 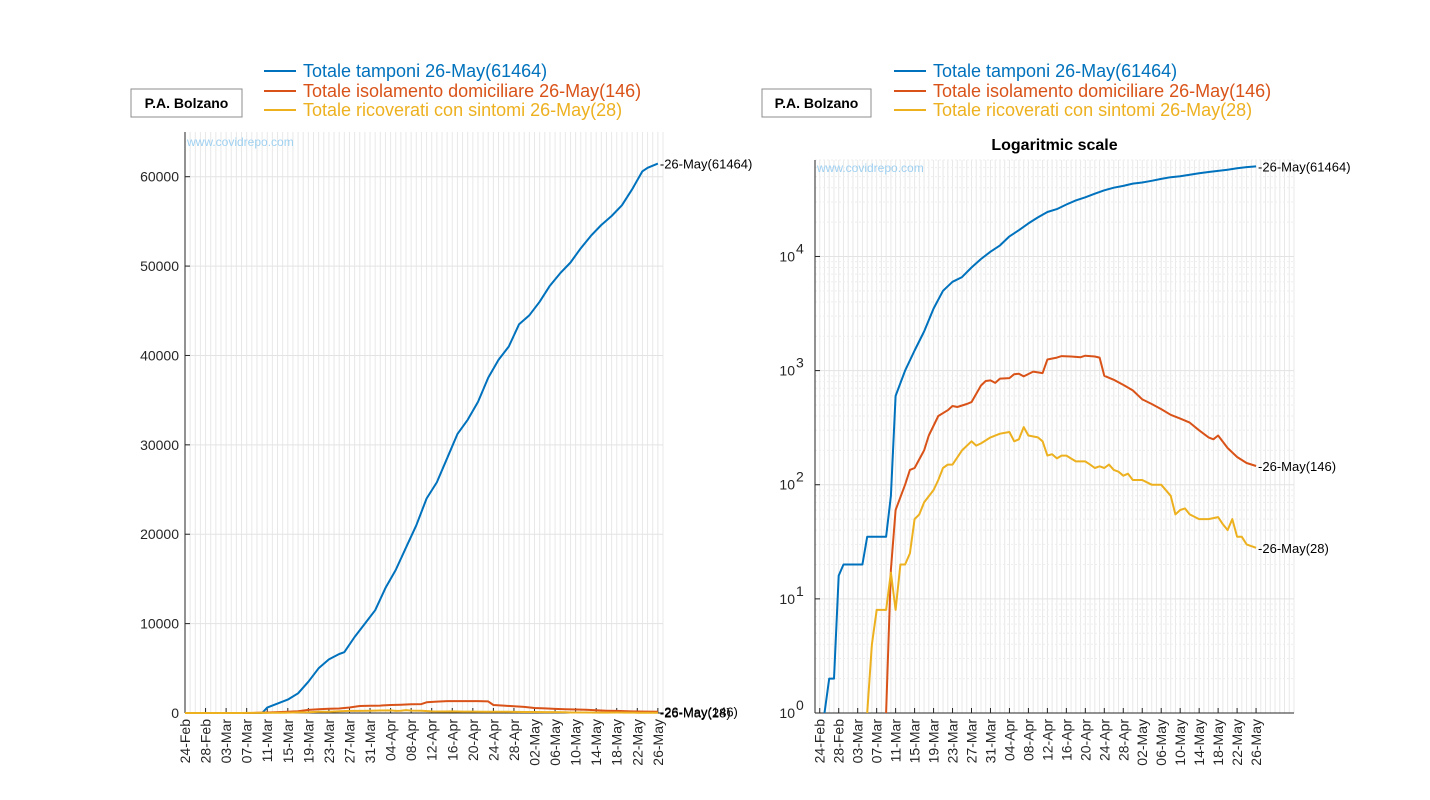 What do you see at coordinates (267, 741) in the screenshot?
I see `x-tick-label: 11-Mar` at bounding box center [267, 741].